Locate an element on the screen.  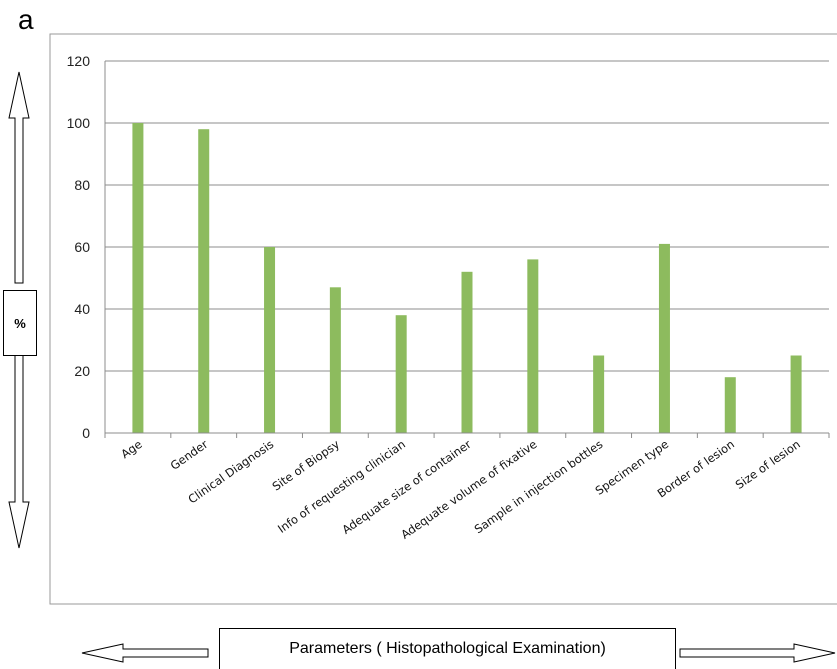
y-tick-labels: 0 20 40 60 80 100 120 is located at coordinates (79, 247).